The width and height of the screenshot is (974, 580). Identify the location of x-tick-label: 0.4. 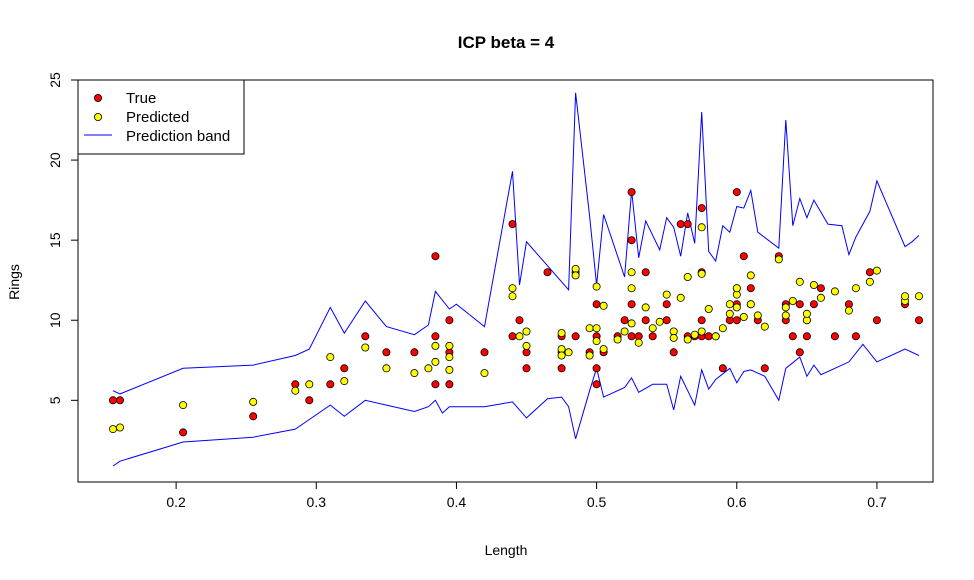
(457, 502).